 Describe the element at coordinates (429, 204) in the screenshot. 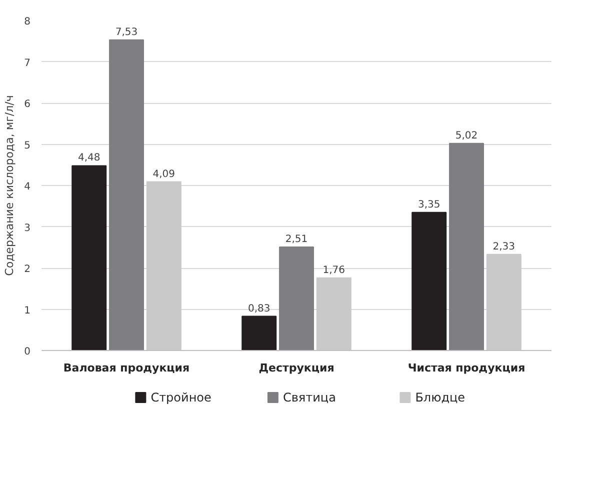

I see `data-label: 3,35` at that location.